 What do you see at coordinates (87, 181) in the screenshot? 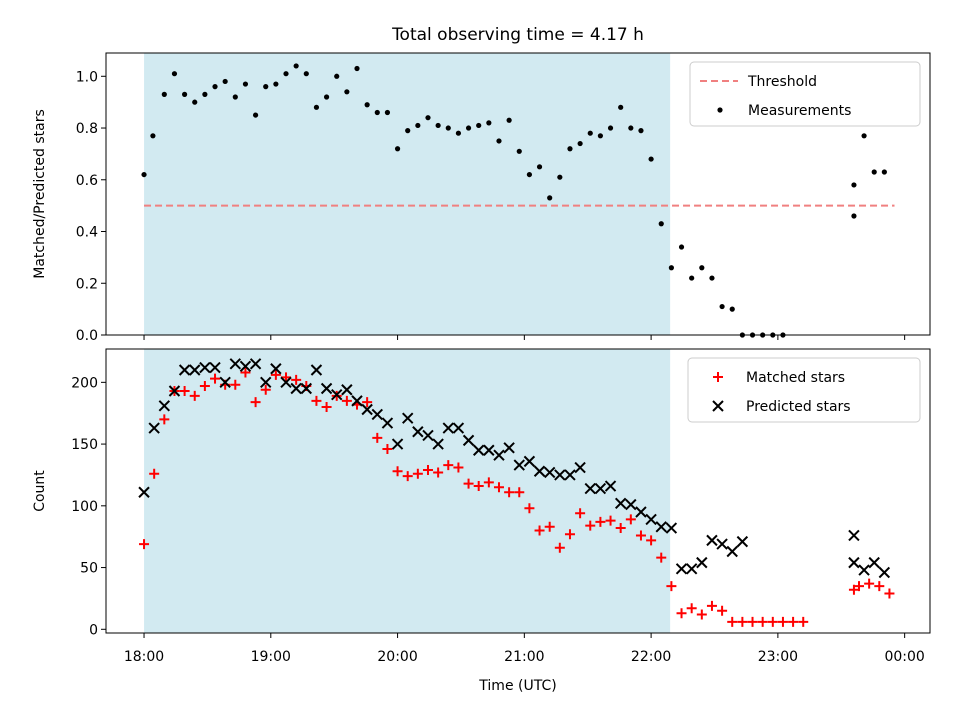
I see `y-tick-label: 0.6` at bounding box center [87, 181].